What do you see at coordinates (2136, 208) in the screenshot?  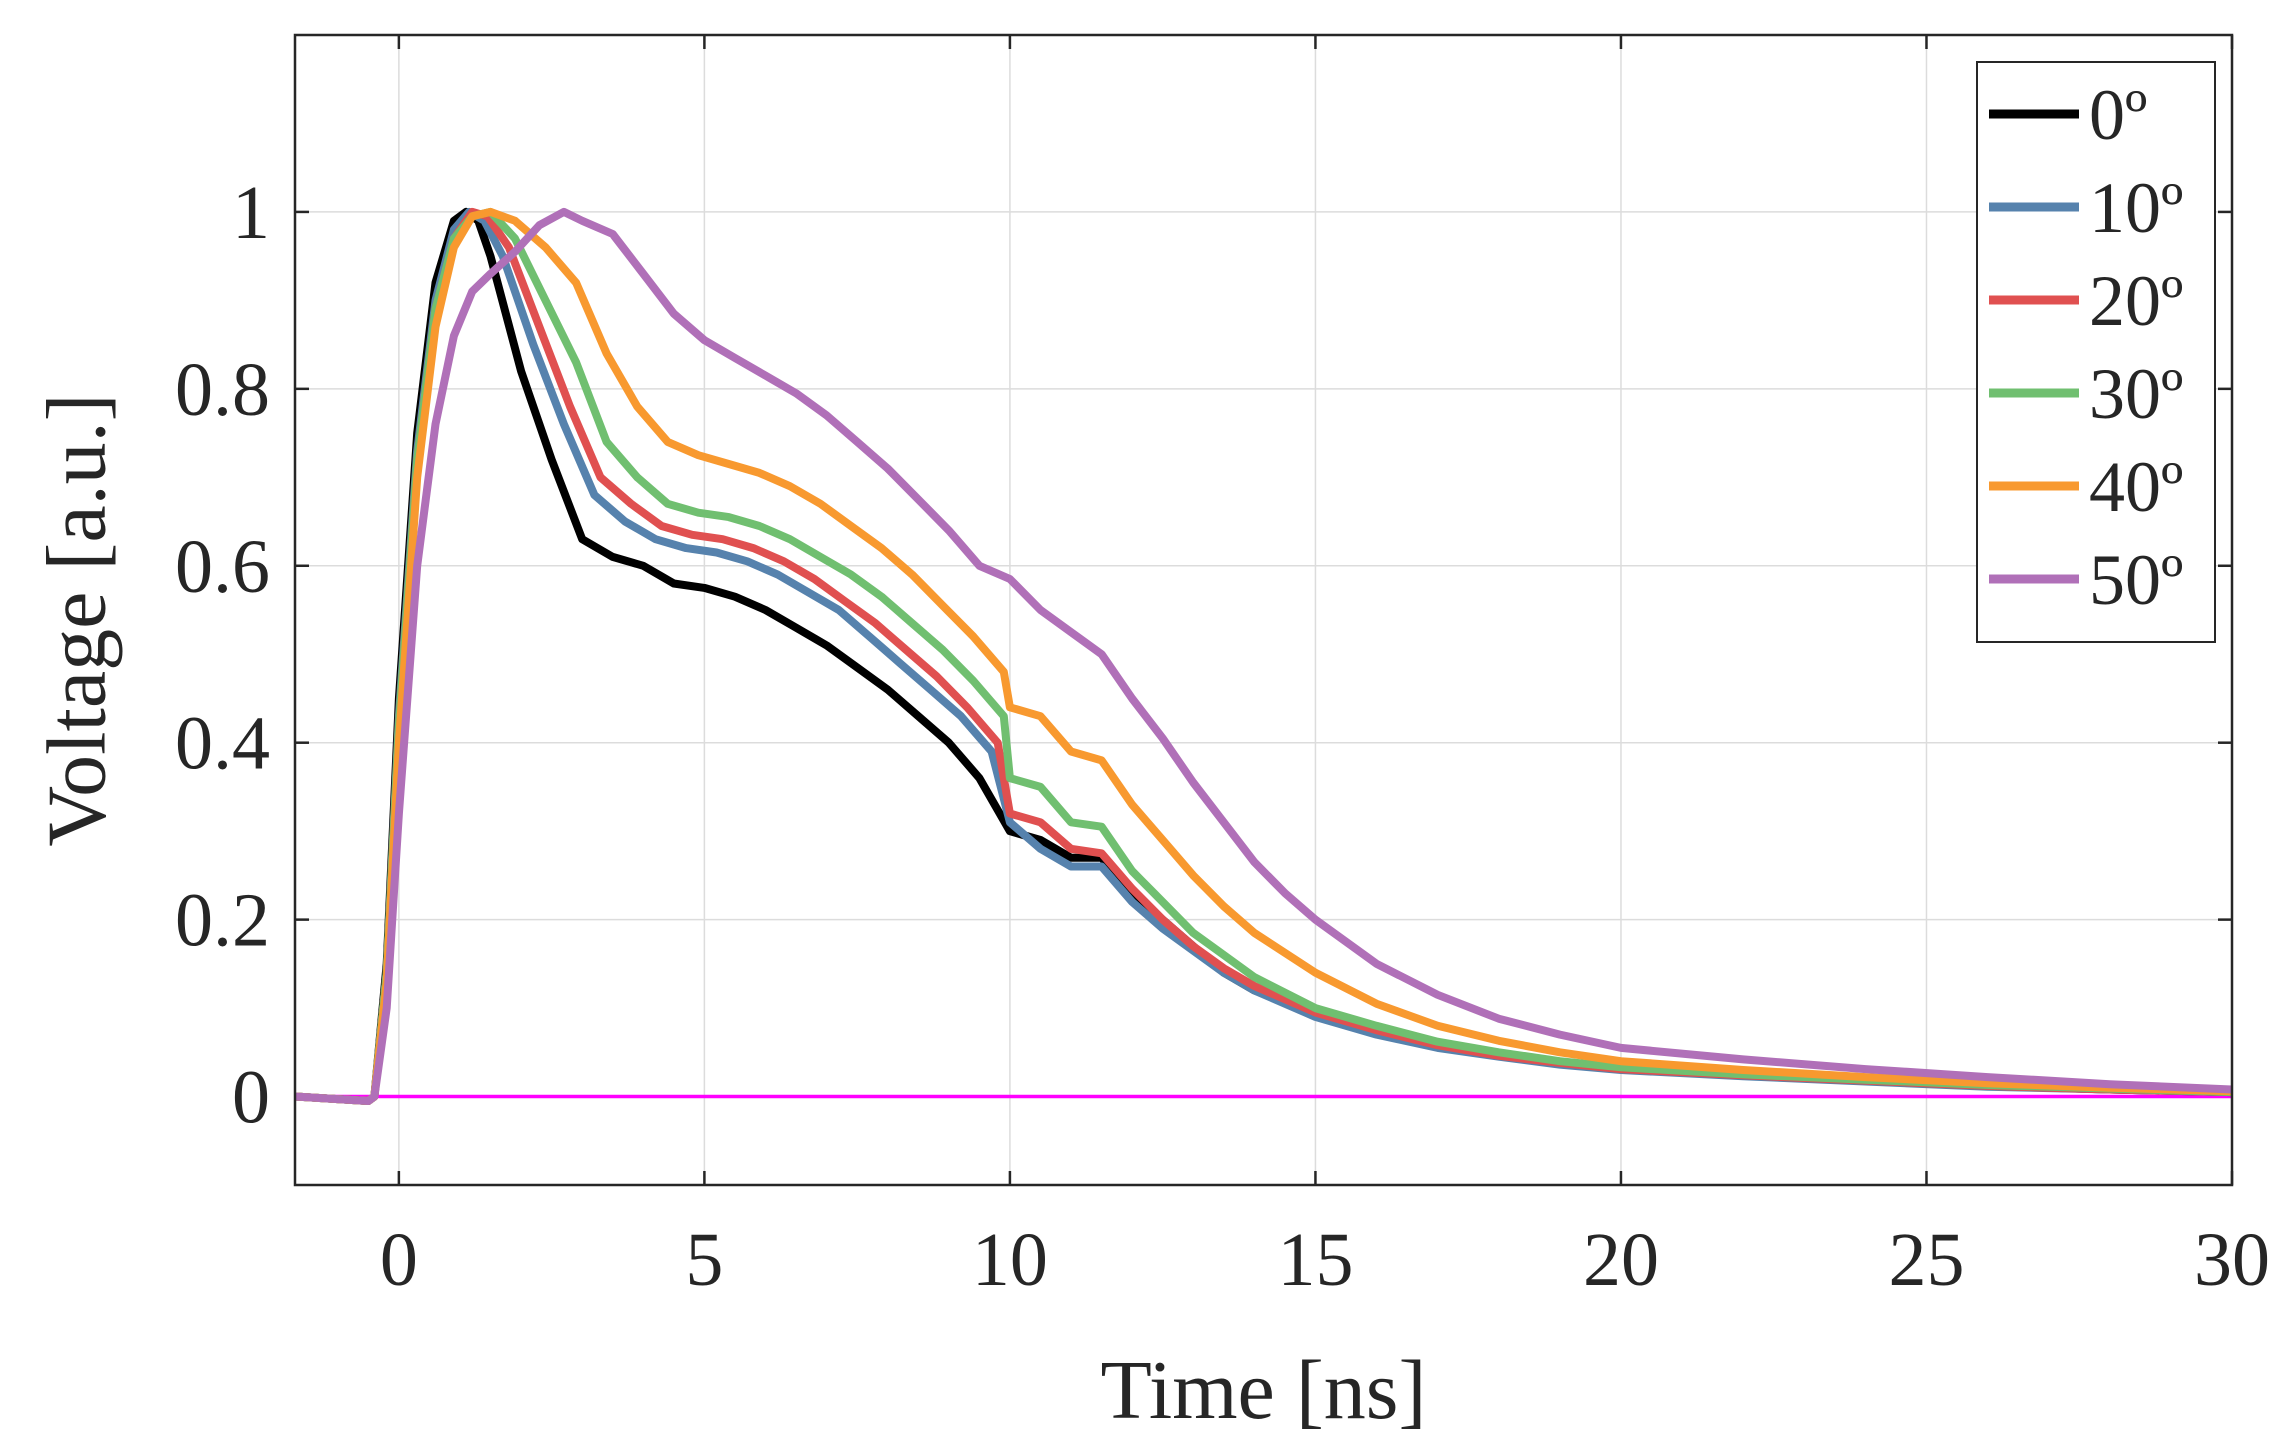 I see `legend-label: 10º` at bounding box center [2136, 208].